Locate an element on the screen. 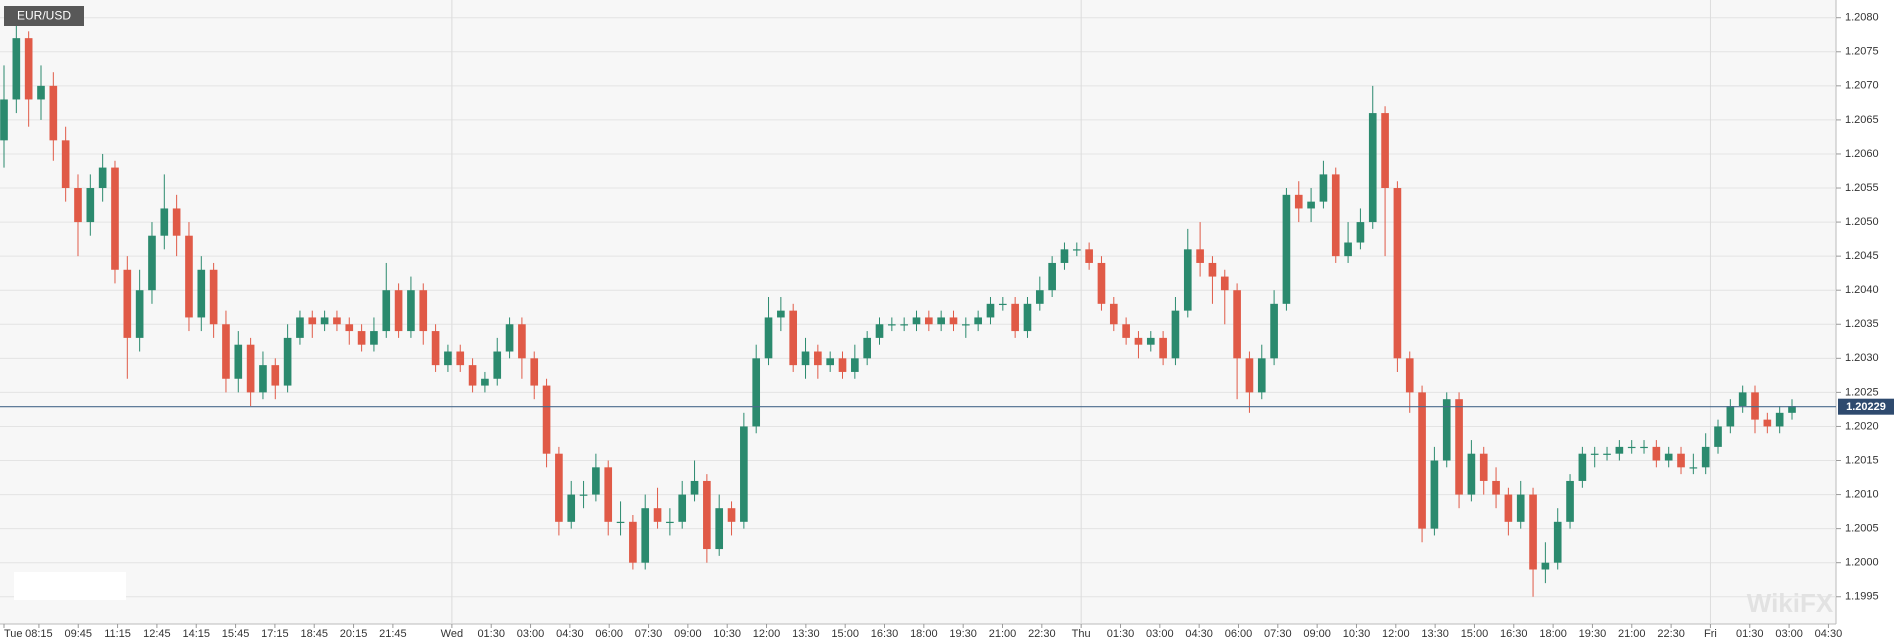 The height and width of the screenshot is (642, 1897). y-tick-label: 1.2070 is located at coordinates (1862, 86).